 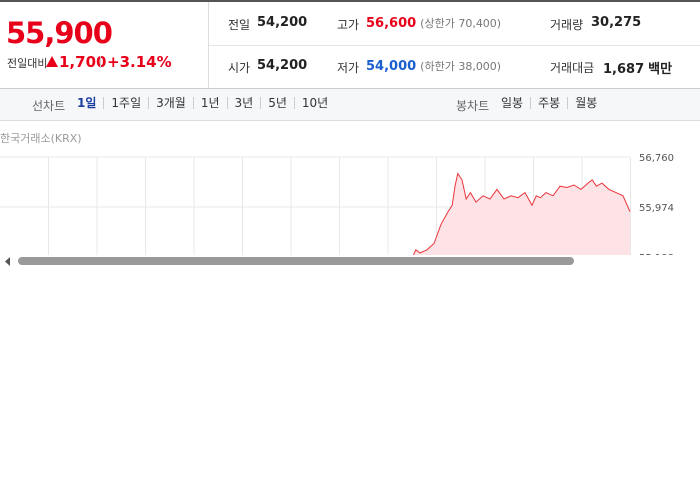 I want to click on y-tick-label: 56,760, so click(x=656, y=158).